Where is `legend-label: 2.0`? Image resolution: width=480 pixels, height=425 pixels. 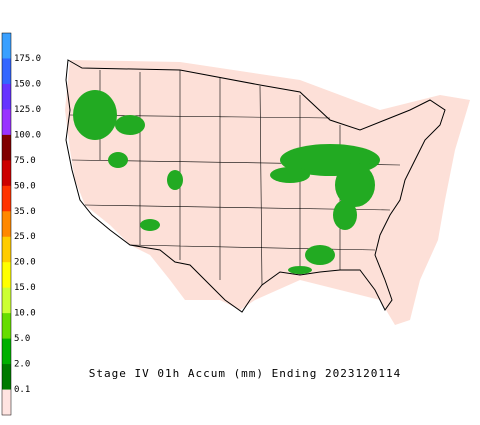
legend-label: 2.0 is located at coordinates (22, 365).